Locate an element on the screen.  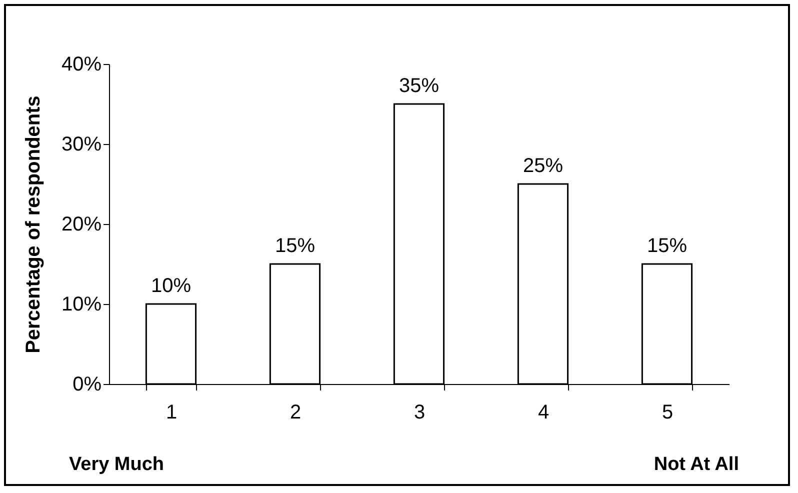
y-axis-title: Percentage of respondents is located at coordinates (33, 225).